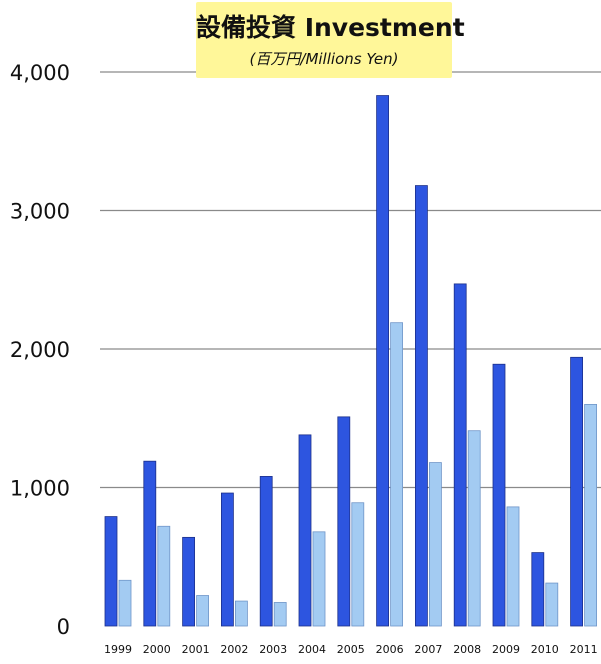 The width and height of the screenshot is (601, 664). What do you see at coordinates (584, 649) in the screenshot?
I see `x-tick-label: 2011` at bounding box center [584, 649].